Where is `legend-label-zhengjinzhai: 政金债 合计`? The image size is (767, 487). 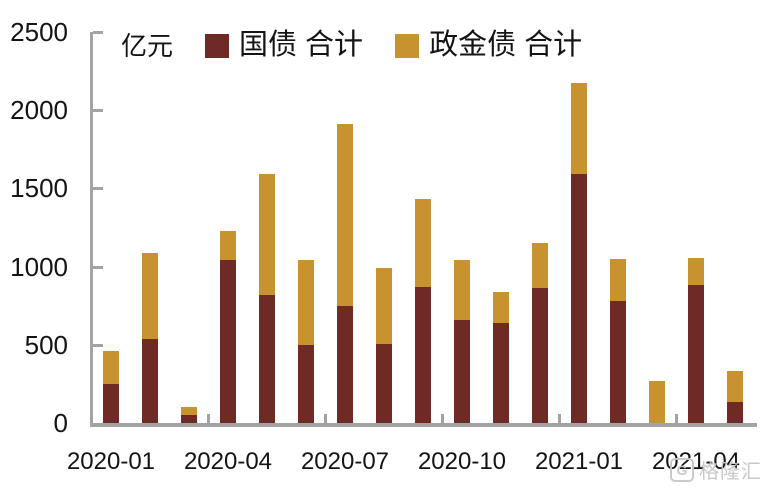 legend-label-zhengjinzhai: 政金债 合计 is located at coordinates (506, 45).